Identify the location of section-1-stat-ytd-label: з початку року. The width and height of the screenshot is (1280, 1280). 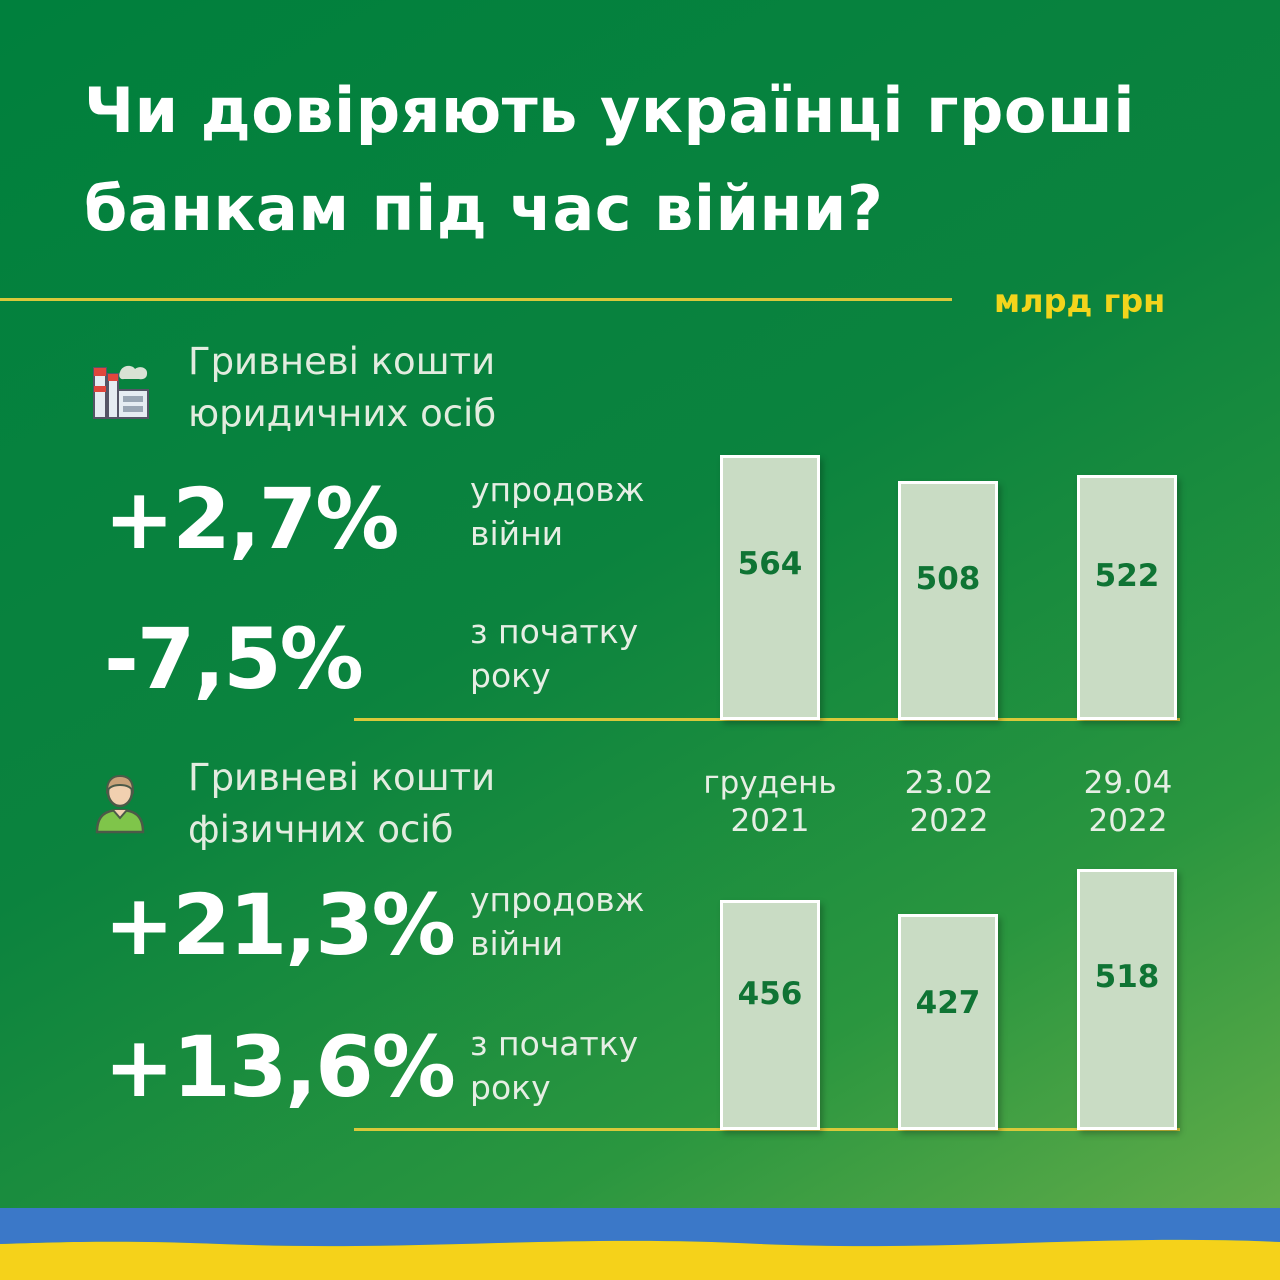
(554, 654).